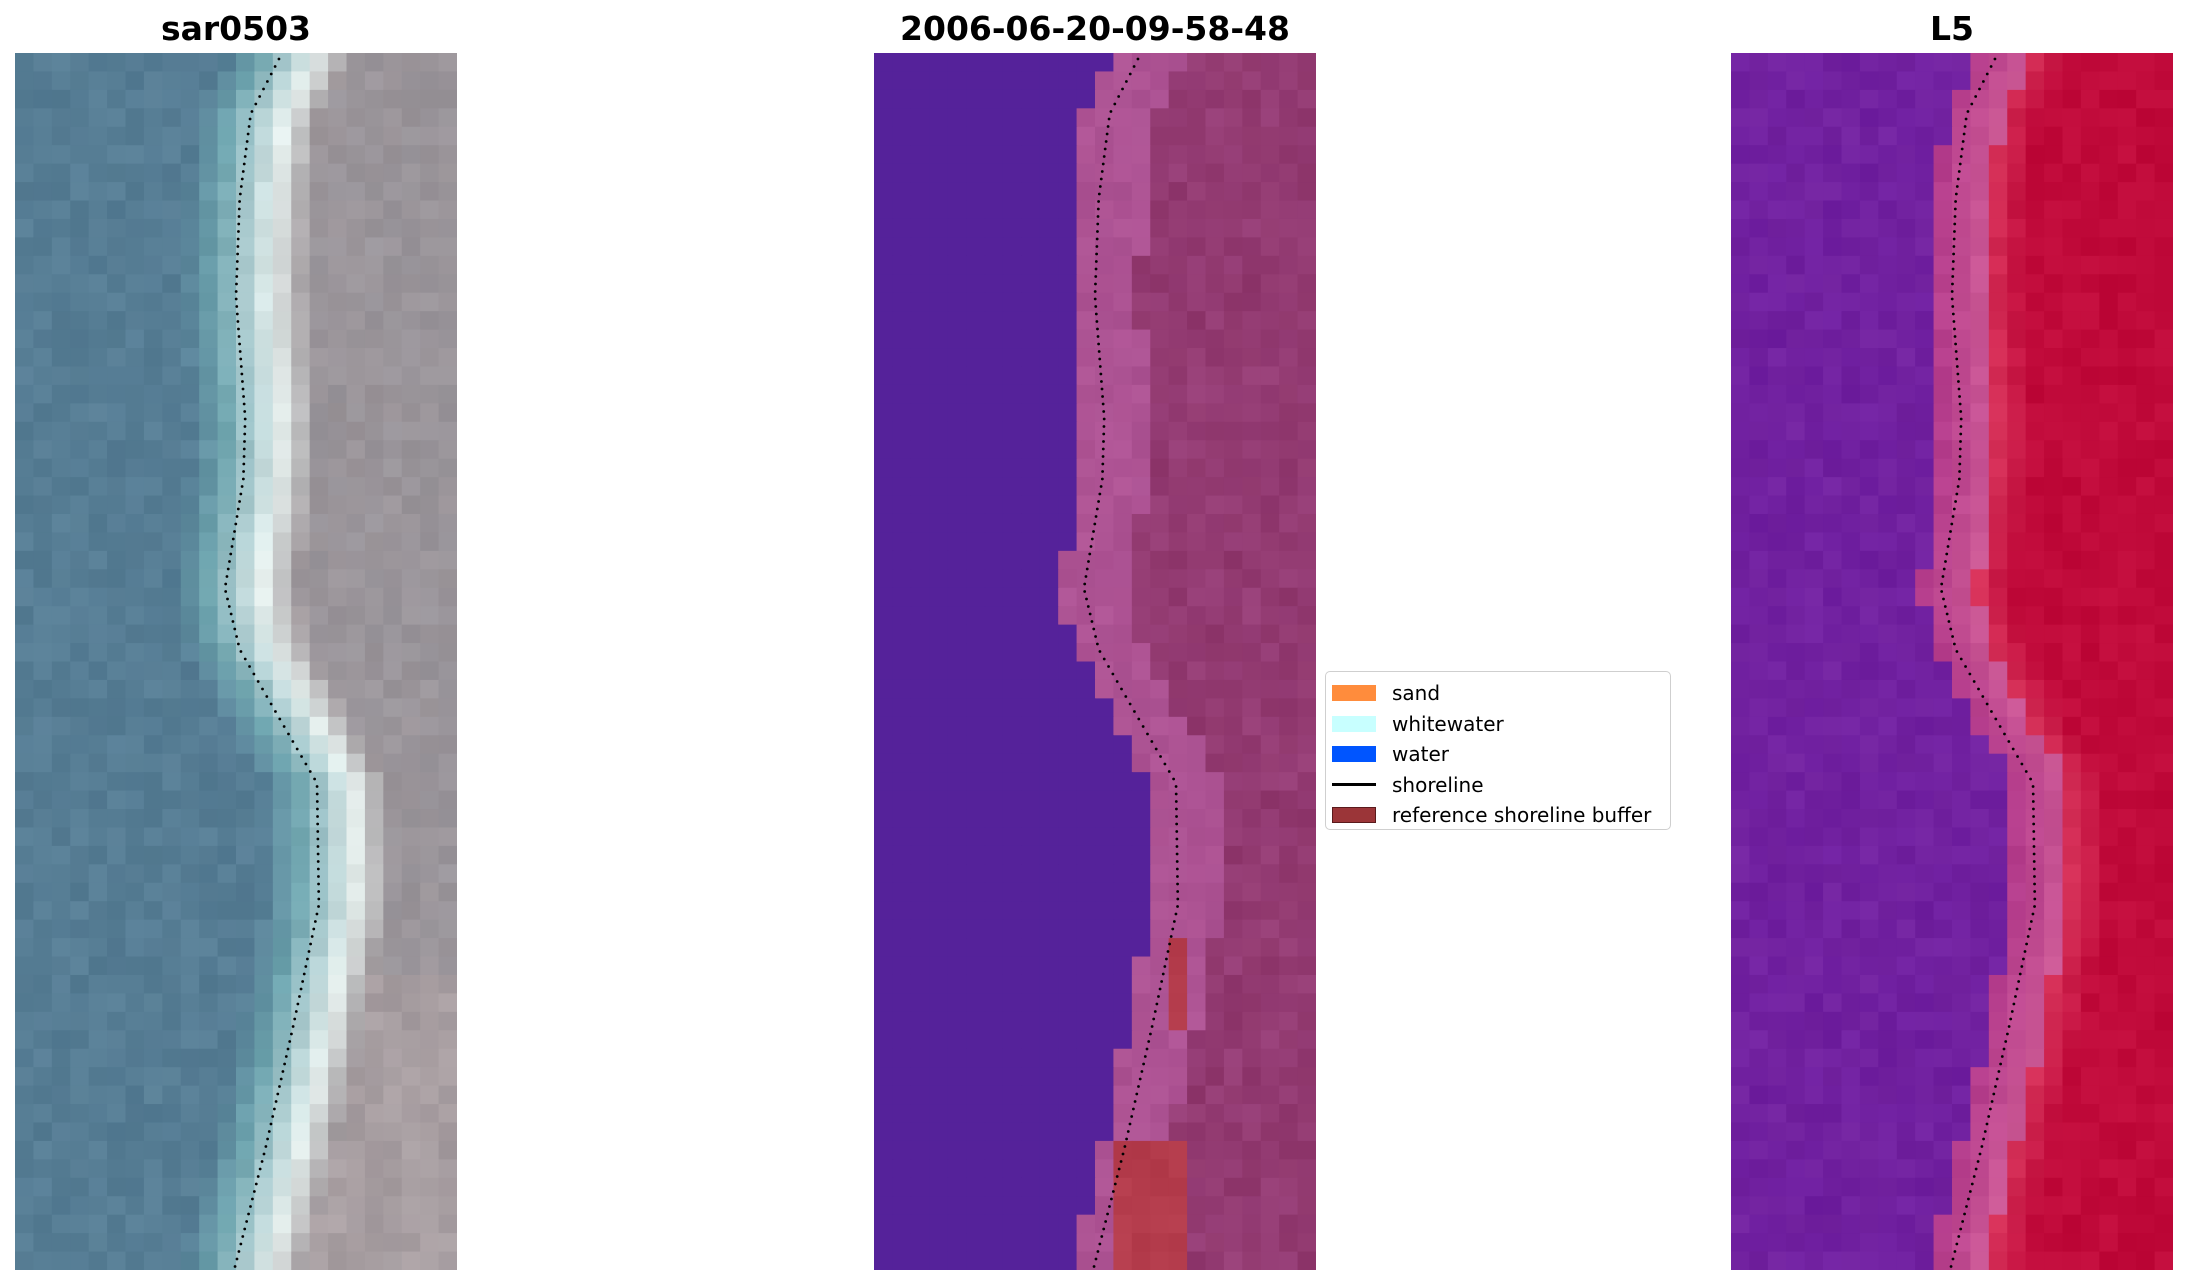 Image resolution: width=2187 pixels, height=1283 pixels. What do you see at coordinates (1095, 28) in the screenshot?
I see `panel-title-classification: 2006-06-20-09-58-48` at bounding box center [1095, 28].